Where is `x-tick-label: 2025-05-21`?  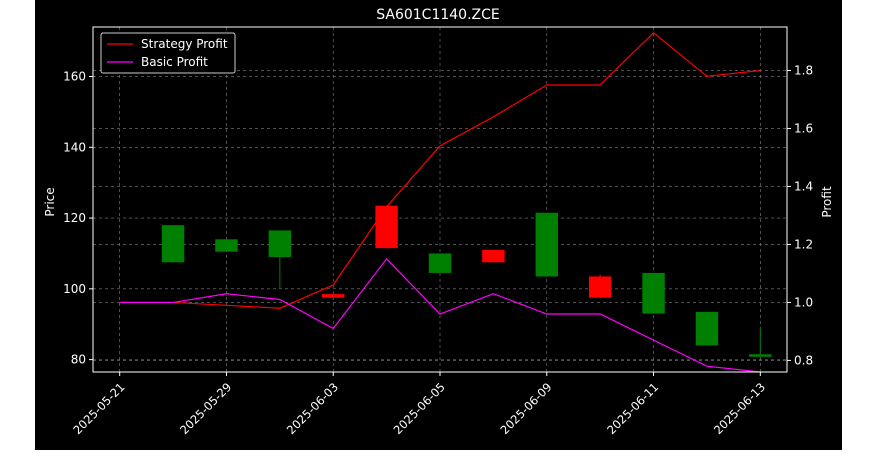
x-tick-label: 2025-05-21 is located at coordinates (98, 408).